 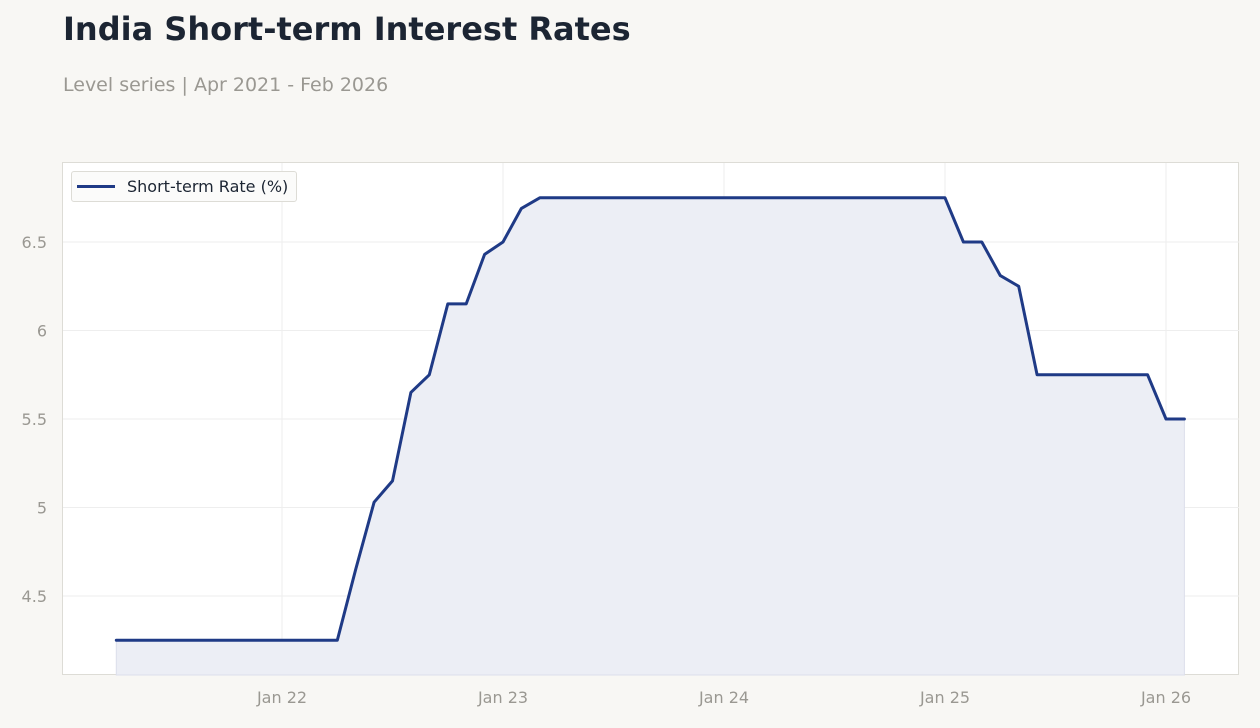 I want to click on x-axis-ticks: Jan 22 Jan 23 Jan 24 Jan 25 Jan 26, so click(x=723, y=697).